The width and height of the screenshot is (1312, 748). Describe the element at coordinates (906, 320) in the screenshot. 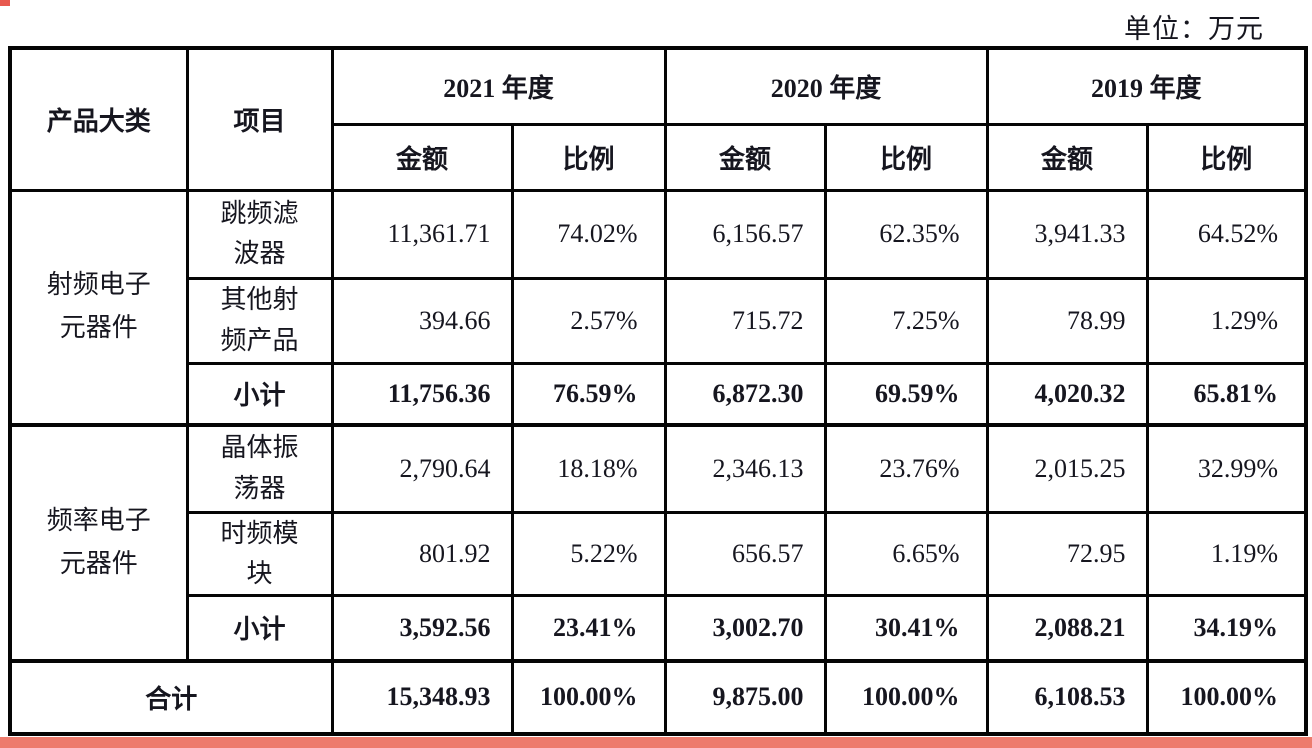

I see `value-2020-ratio: 7.25%` at that location.